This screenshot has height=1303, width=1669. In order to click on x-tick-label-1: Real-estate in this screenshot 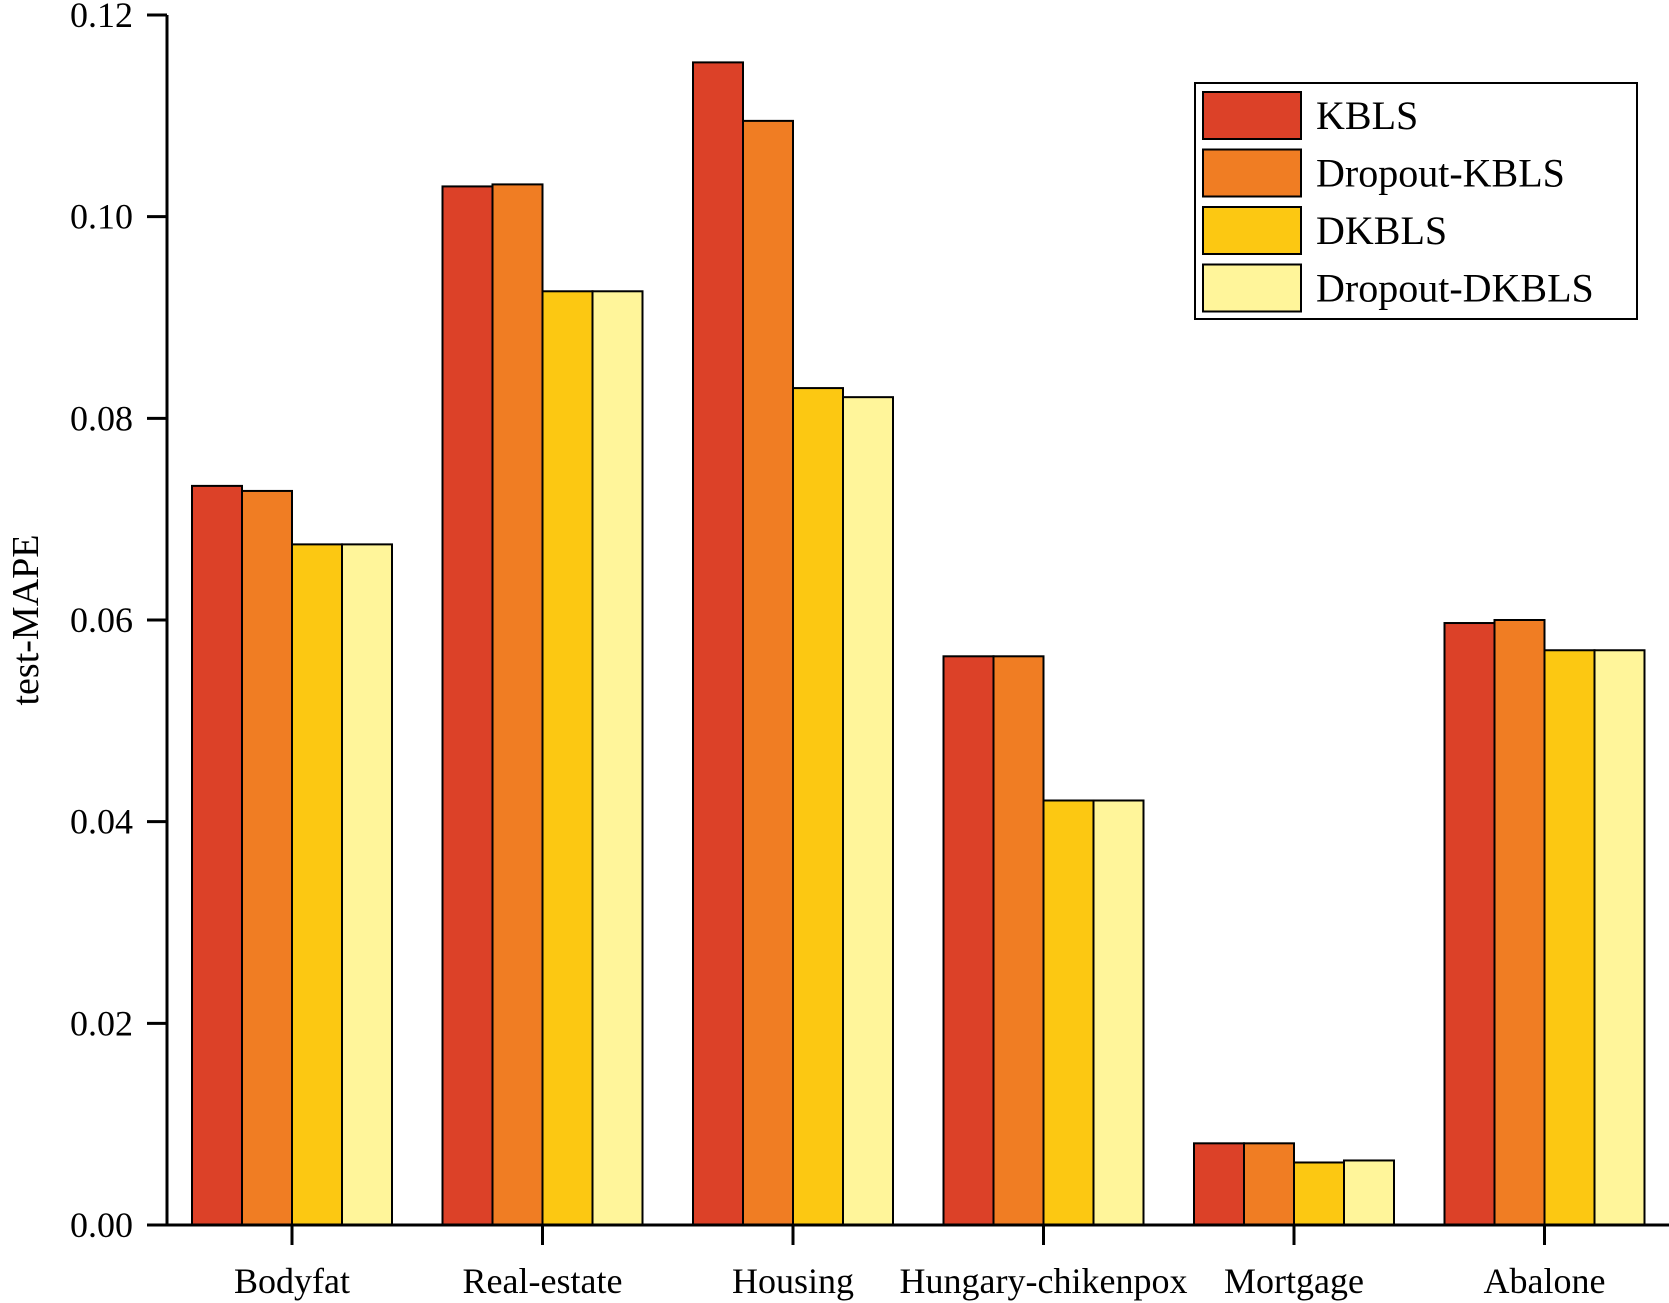, I will do `click(543, 1281)`.